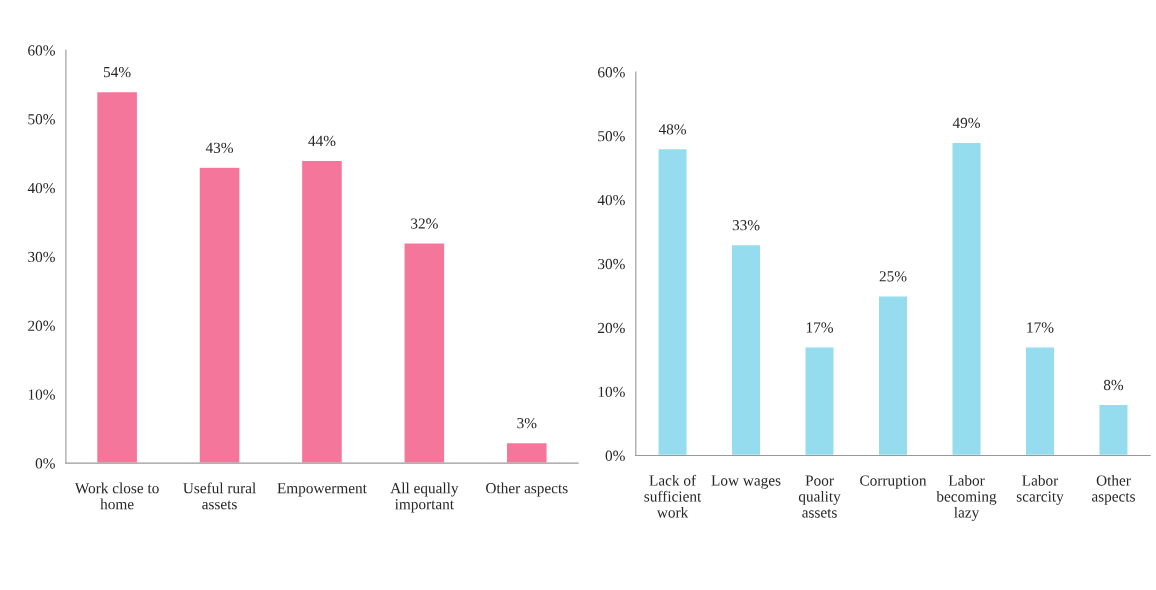 Image resolution: width=1156 pixels, height=590 pixels. What do you see at coordinates (746, 482) in the screenshot?
I see `x-tick-label: Low wages` at bounding box center [746, 482].